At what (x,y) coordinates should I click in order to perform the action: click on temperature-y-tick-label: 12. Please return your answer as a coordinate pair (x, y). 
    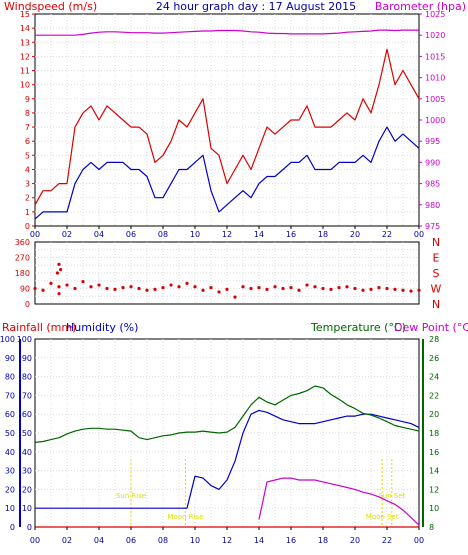
    Looking at the image, I should click on (434, 489).